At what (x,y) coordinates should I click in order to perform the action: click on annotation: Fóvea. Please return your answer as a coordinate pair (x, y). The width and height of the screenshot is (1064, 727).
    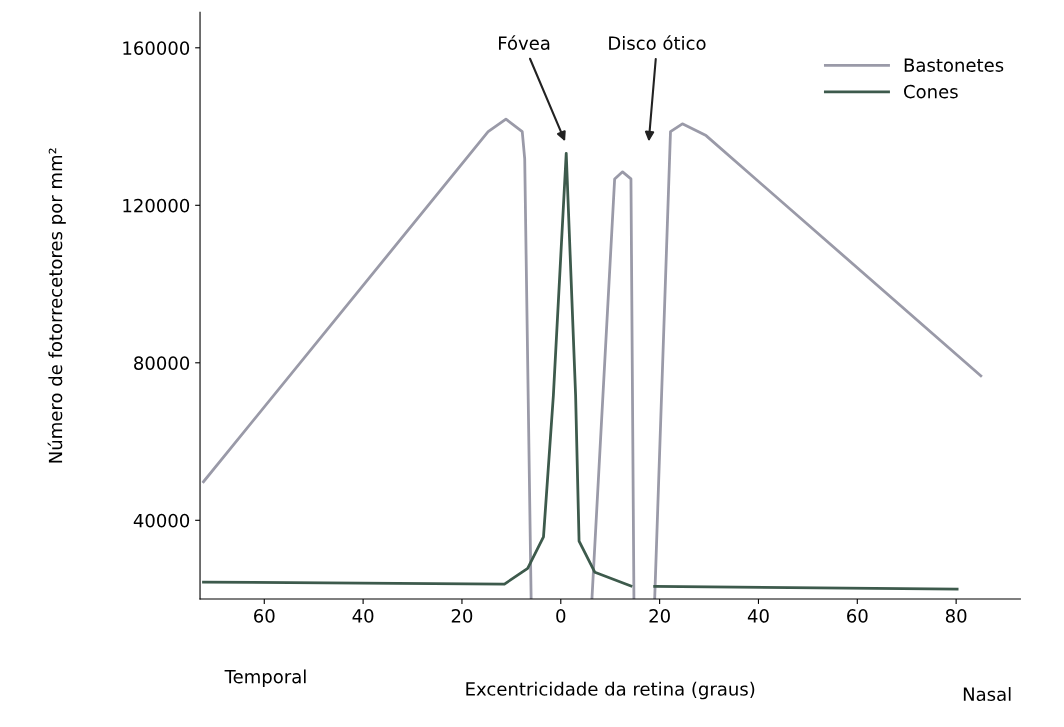
    Looking at the image, I should click on (524, 42).